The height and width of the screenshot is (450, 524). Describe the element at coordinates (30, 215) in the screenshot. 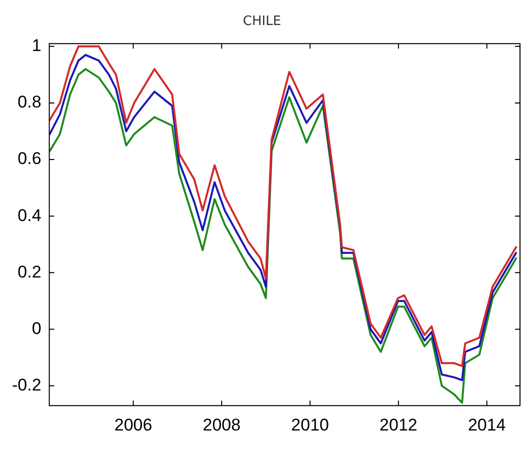

I see `y-tick-label: 0.4` at that location.